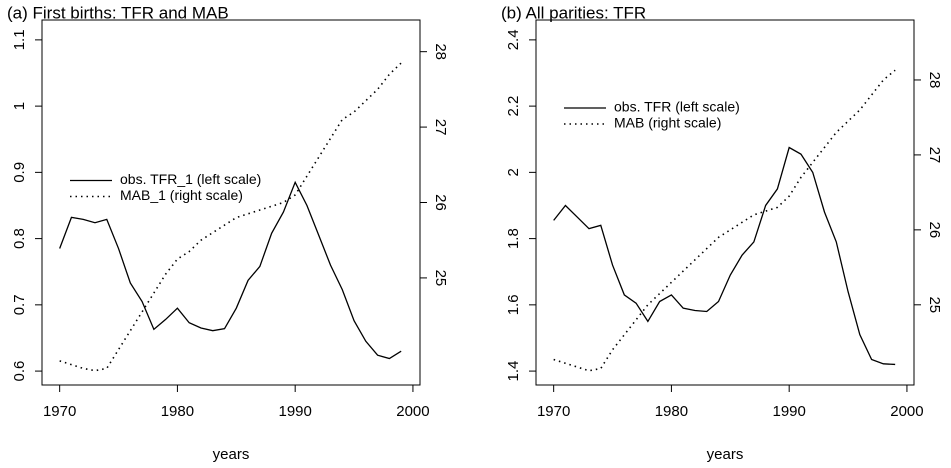 Image resolution: width=951 pixels, height=468 pixels. Describe the element at coordinates (190, 179) in the screenshot. I see `legend-label: obs. TFR_1 (left scale)` at that location.